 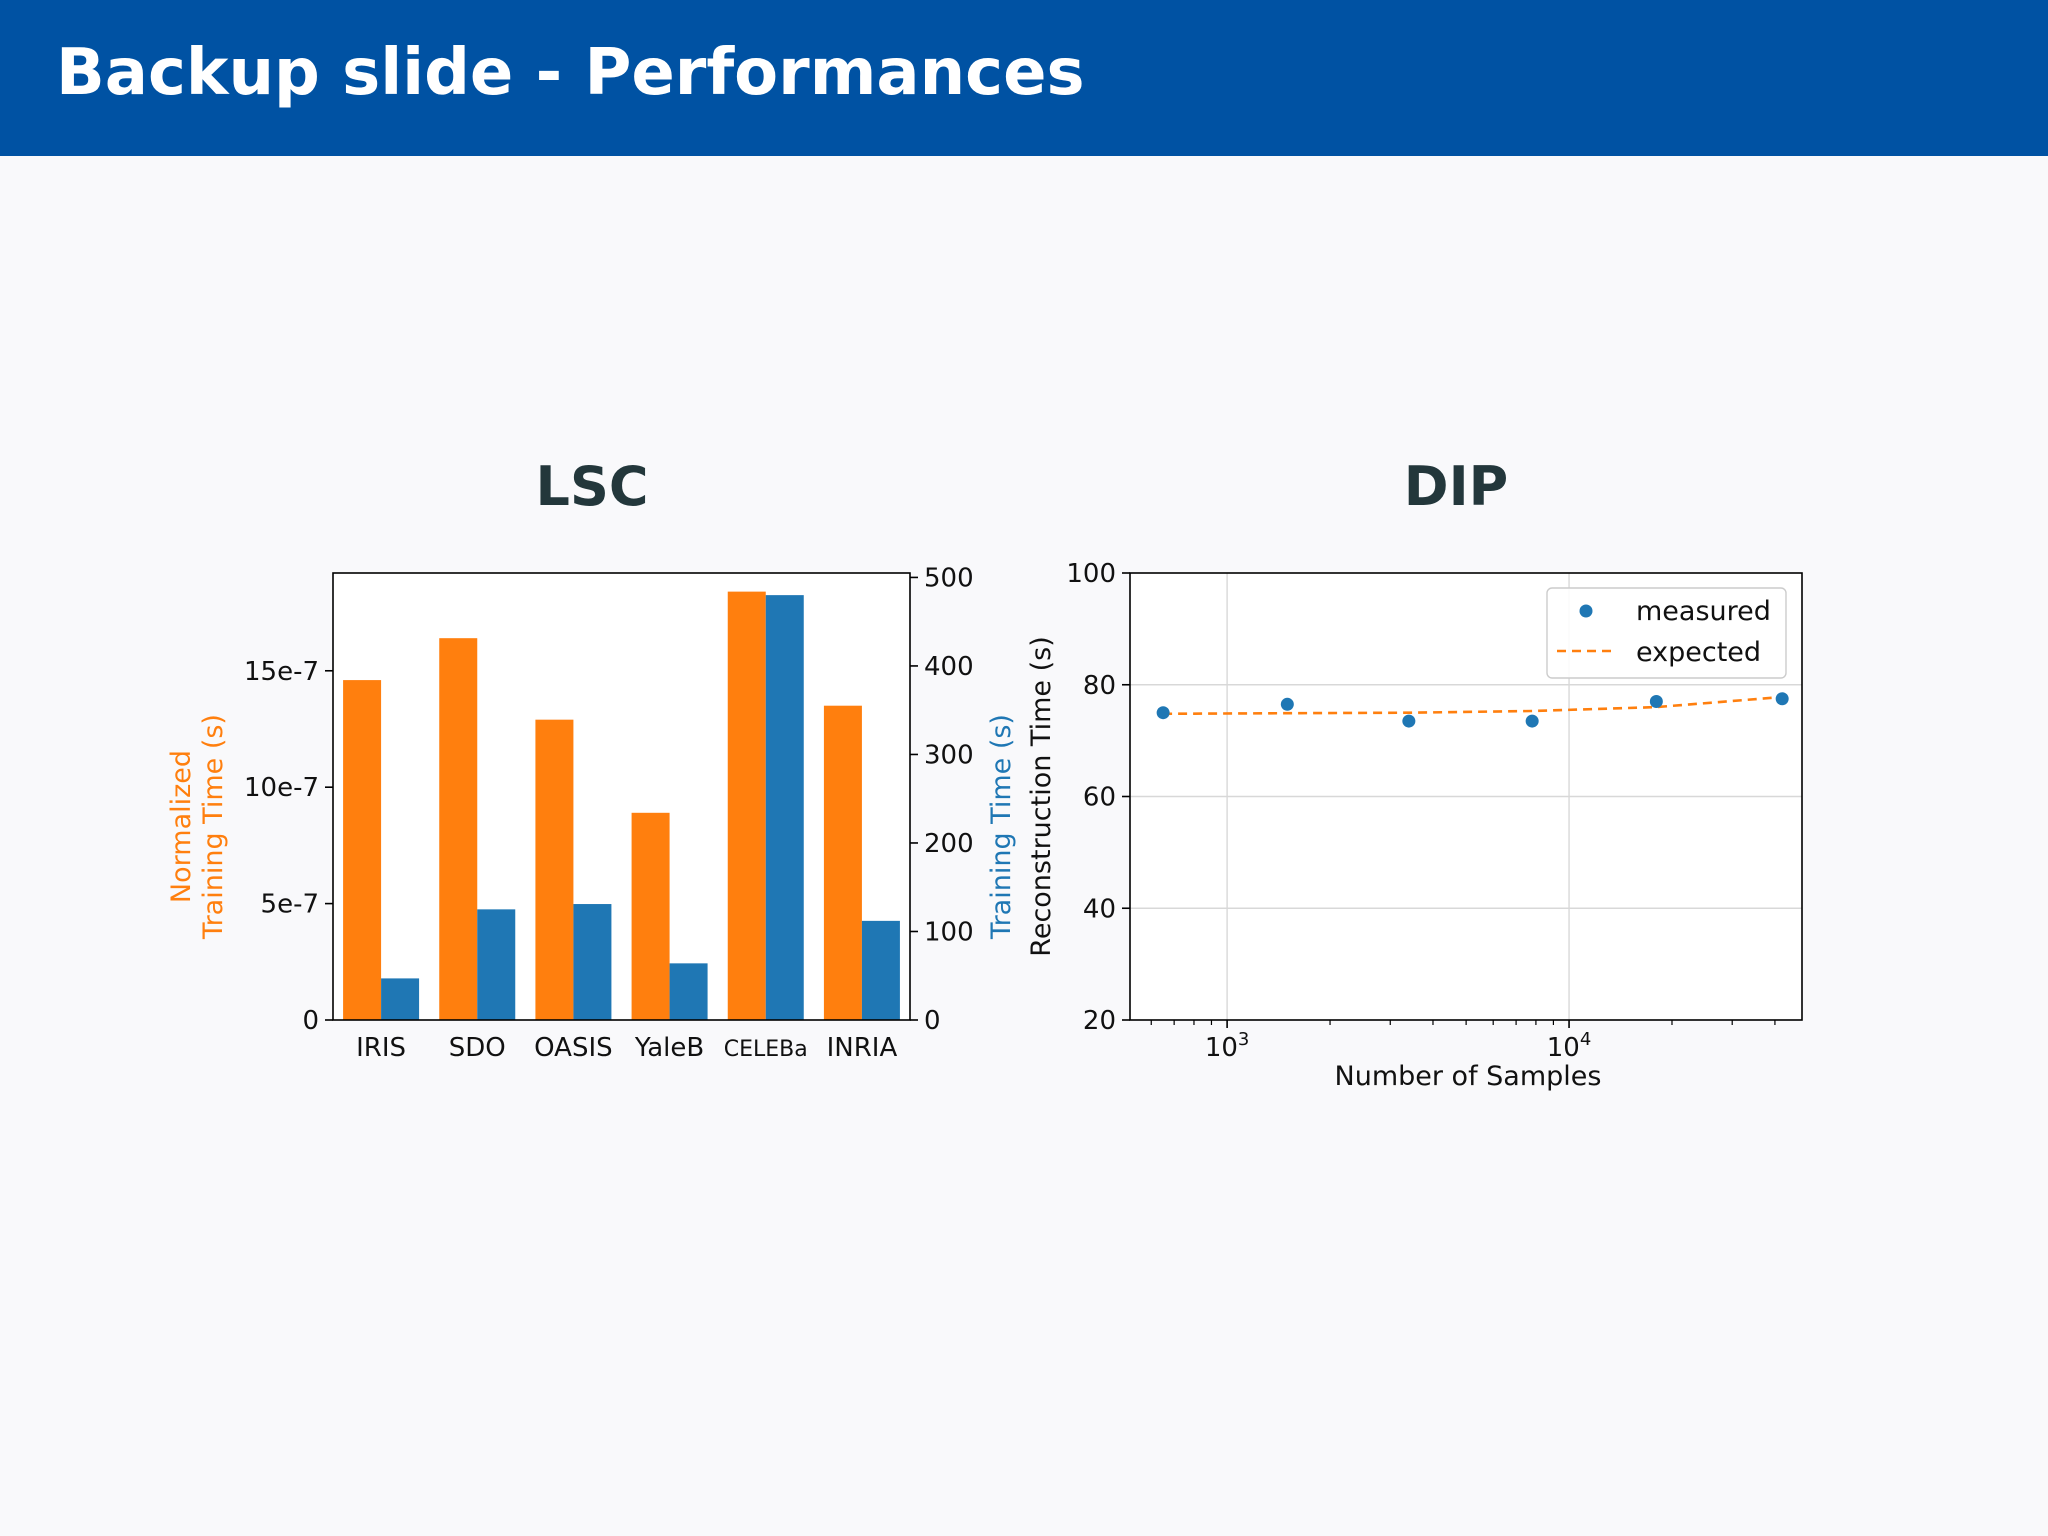 What do you see at coordinates (1456, 486) in the screenshot?
I see `dip-chart-title: DIP` at bounding box center [1456, 486].